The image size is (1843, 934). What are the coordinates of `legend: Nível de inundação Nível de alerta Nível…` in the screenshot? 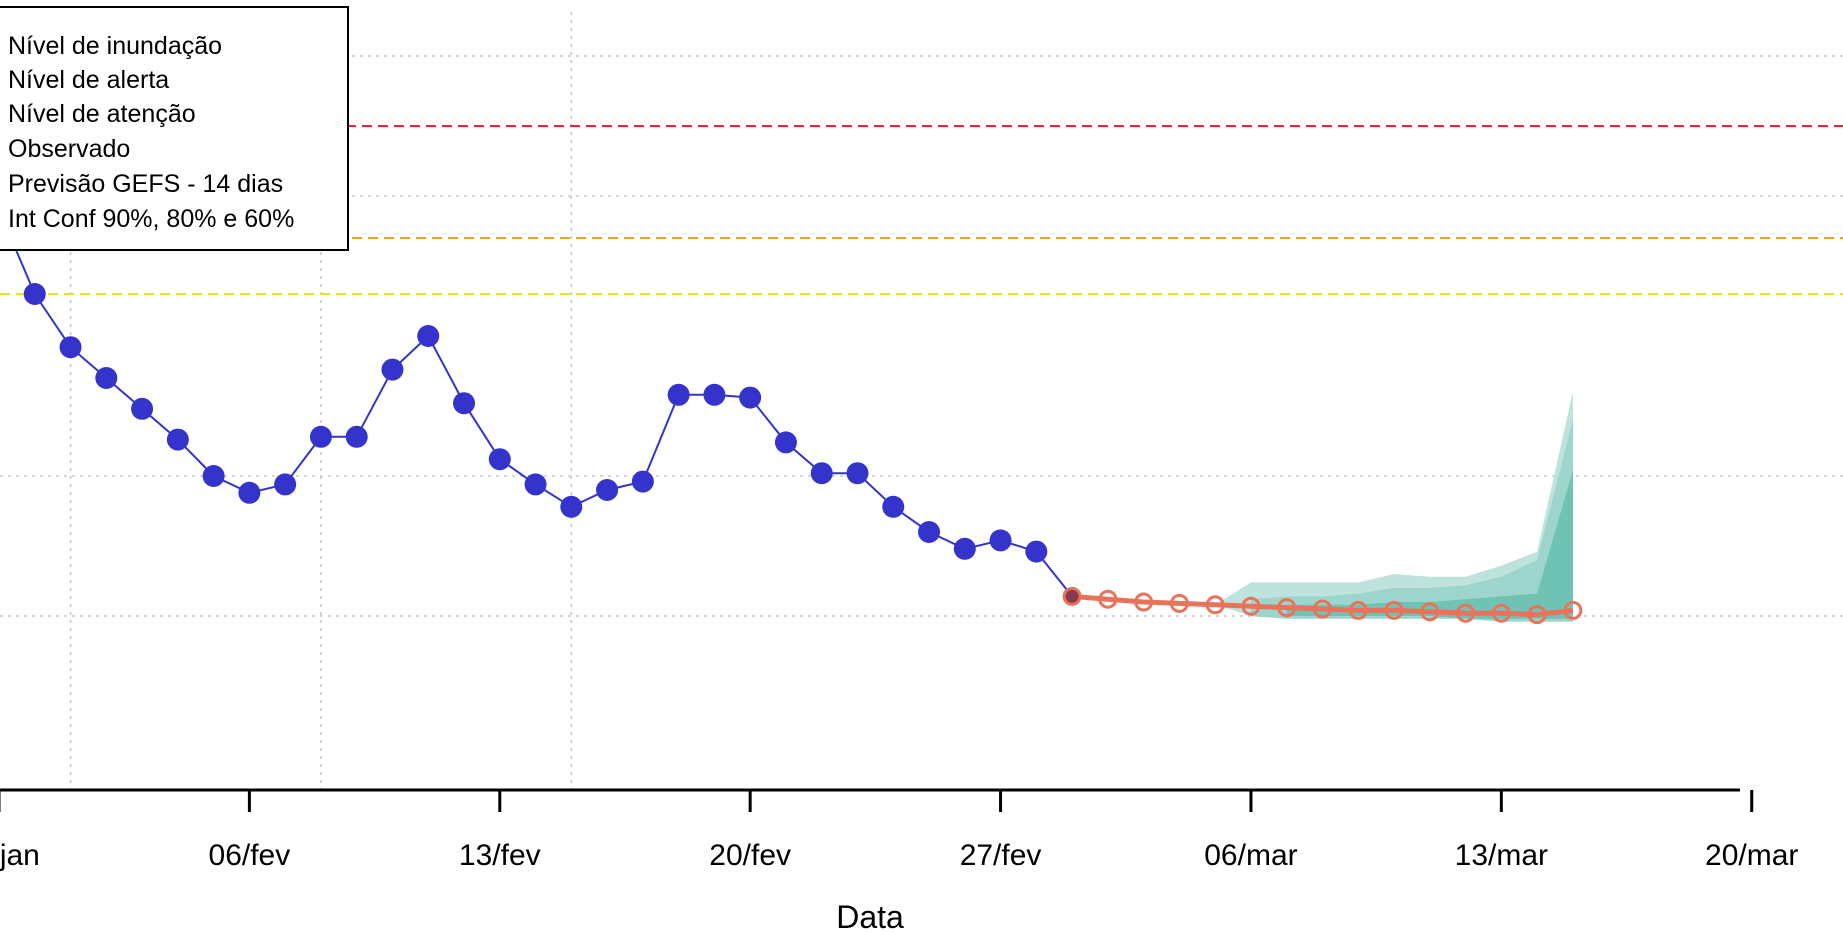 It's located at (174, 128).